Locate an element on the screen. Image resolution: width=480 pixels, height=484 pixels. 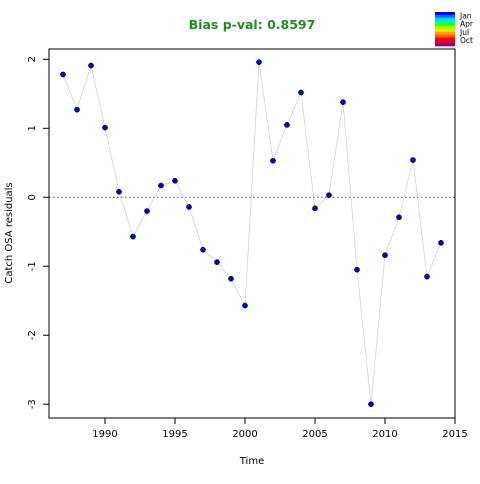
x-tick-label: 2000 is located at coordinates (244, 434).